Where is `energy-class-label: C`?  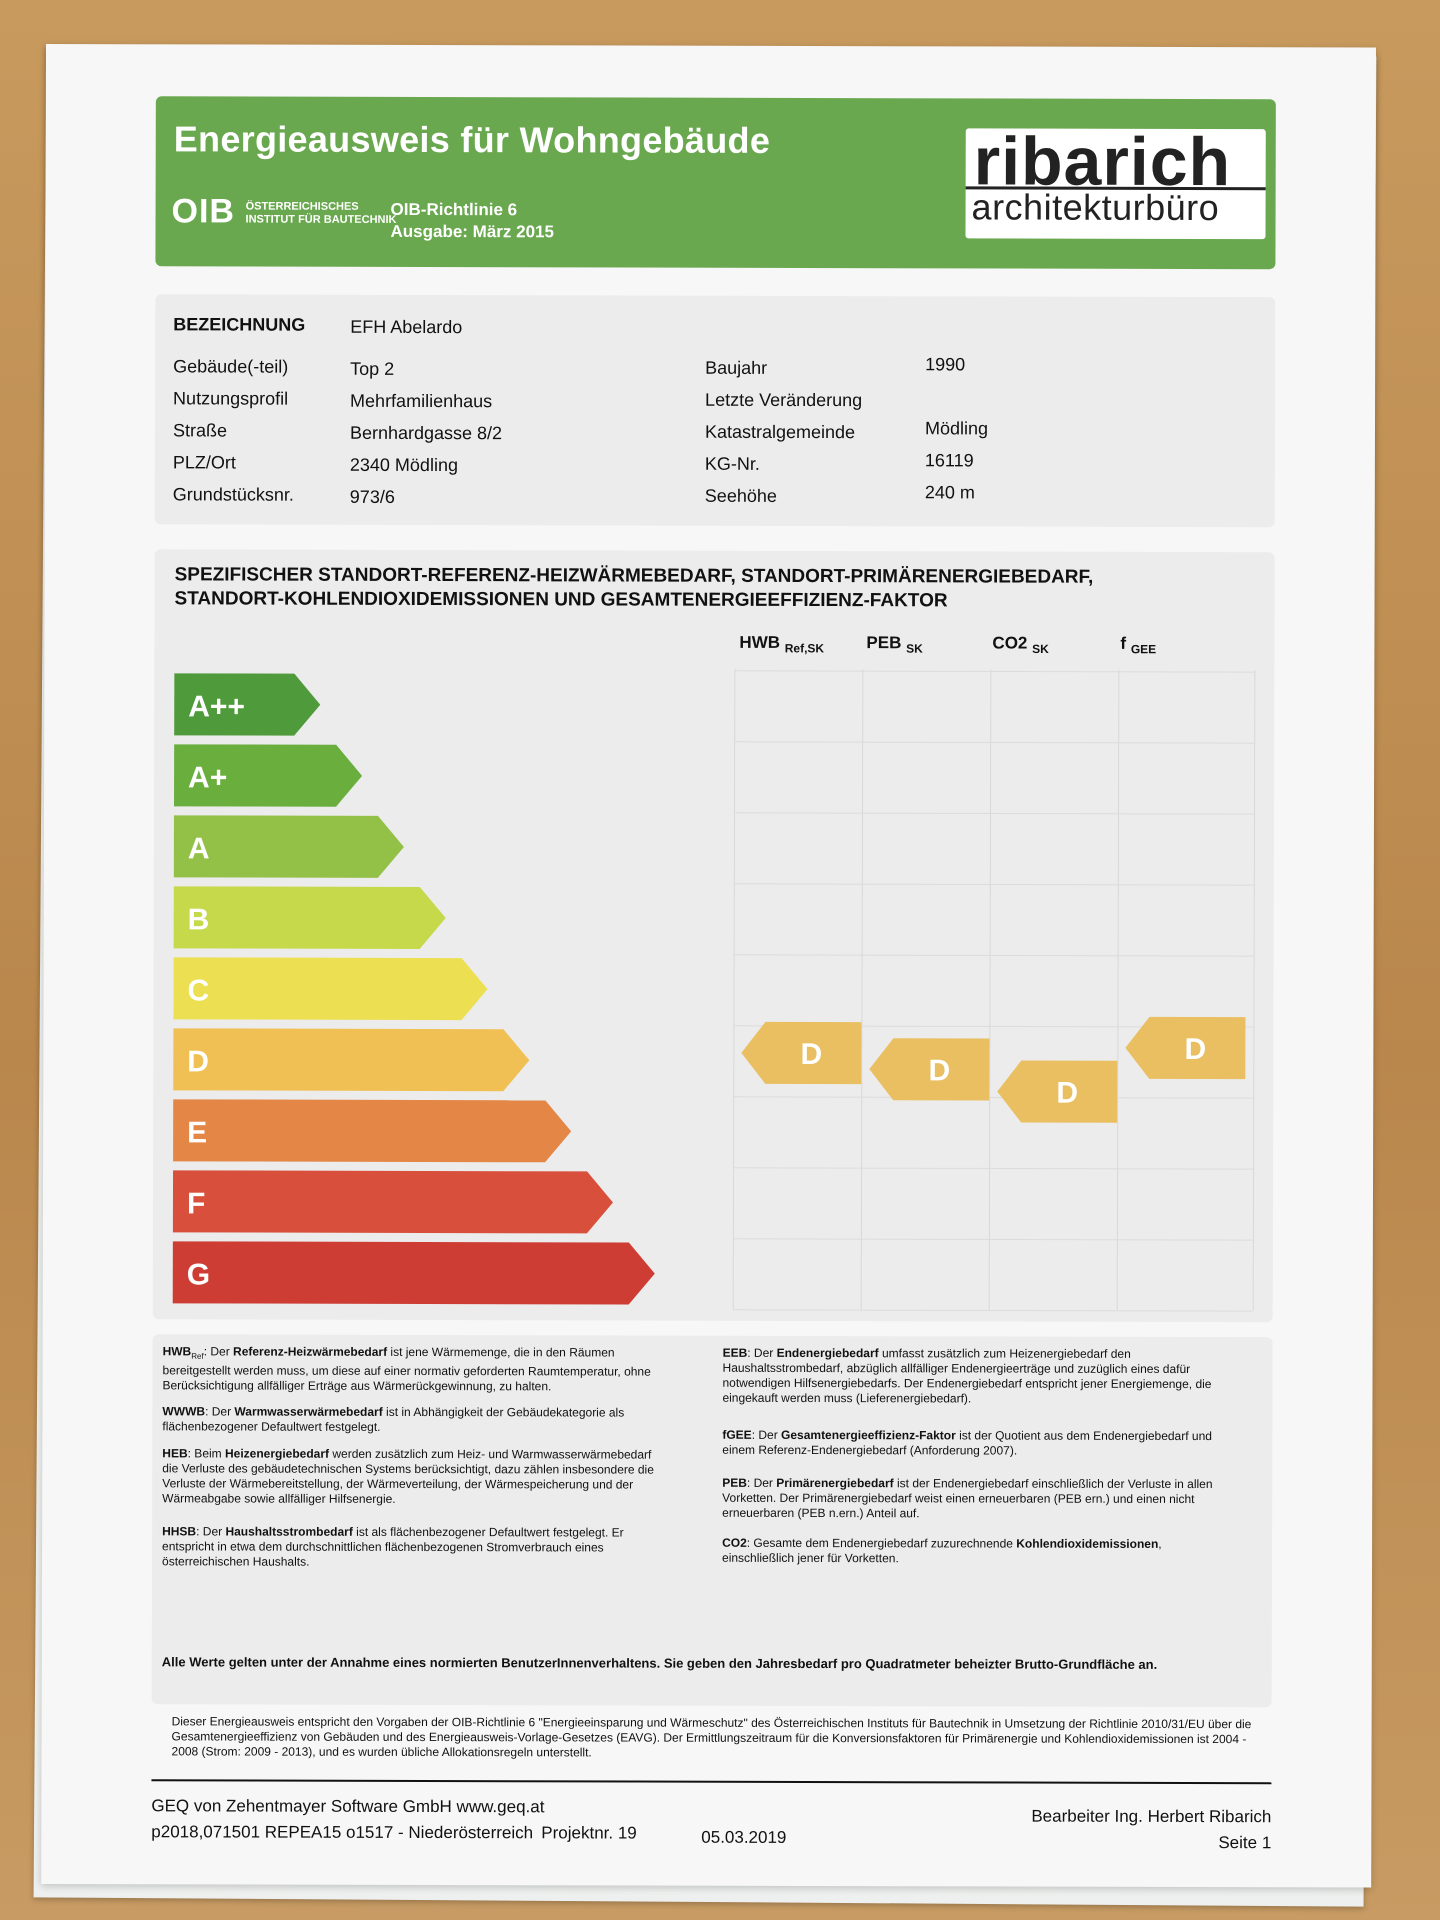
energy-class-label: C is located at coordinates (198, 990).